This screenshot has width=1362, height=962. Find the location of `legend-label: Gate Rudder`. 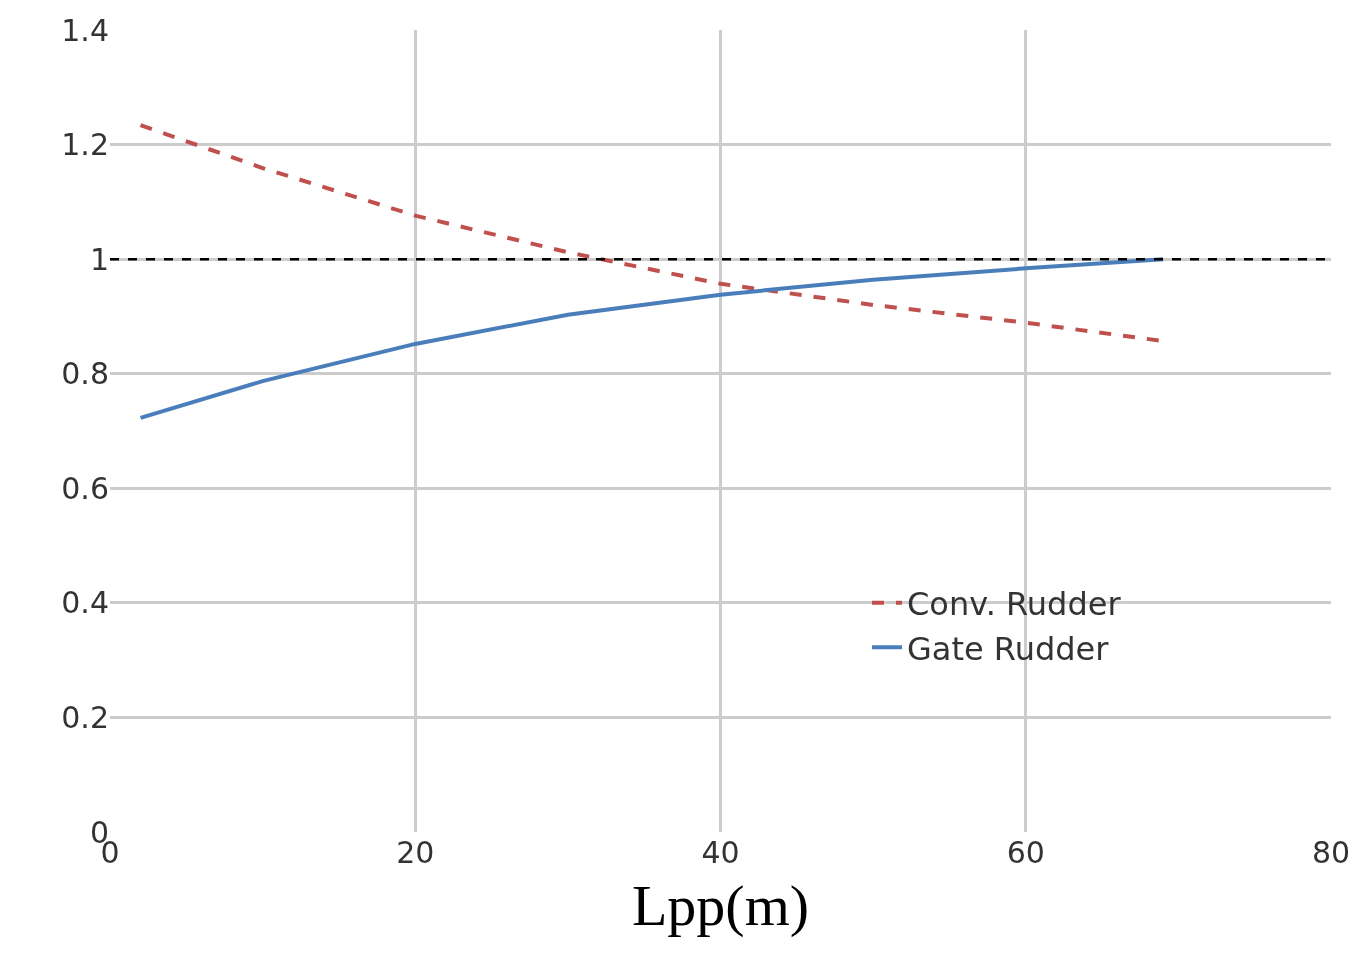

legend-label: Gate Rudder is located at coordinates (1008, 648).